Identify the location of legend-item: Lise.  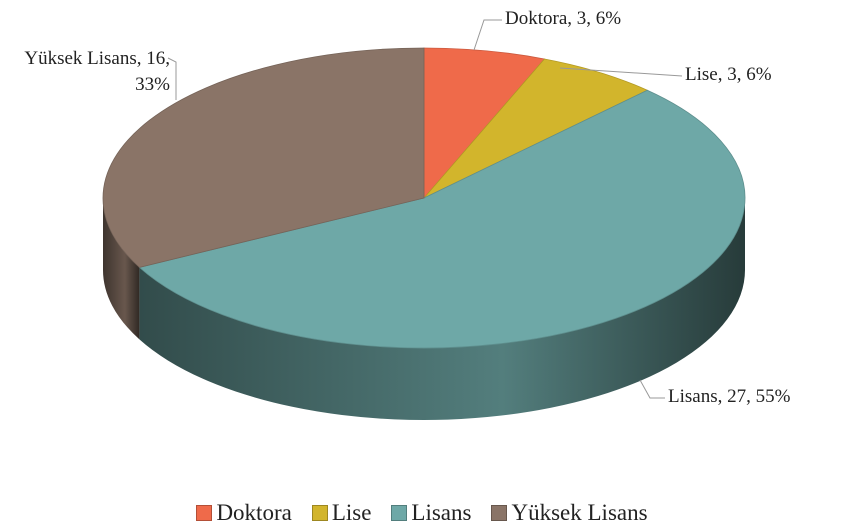
(341, 513).